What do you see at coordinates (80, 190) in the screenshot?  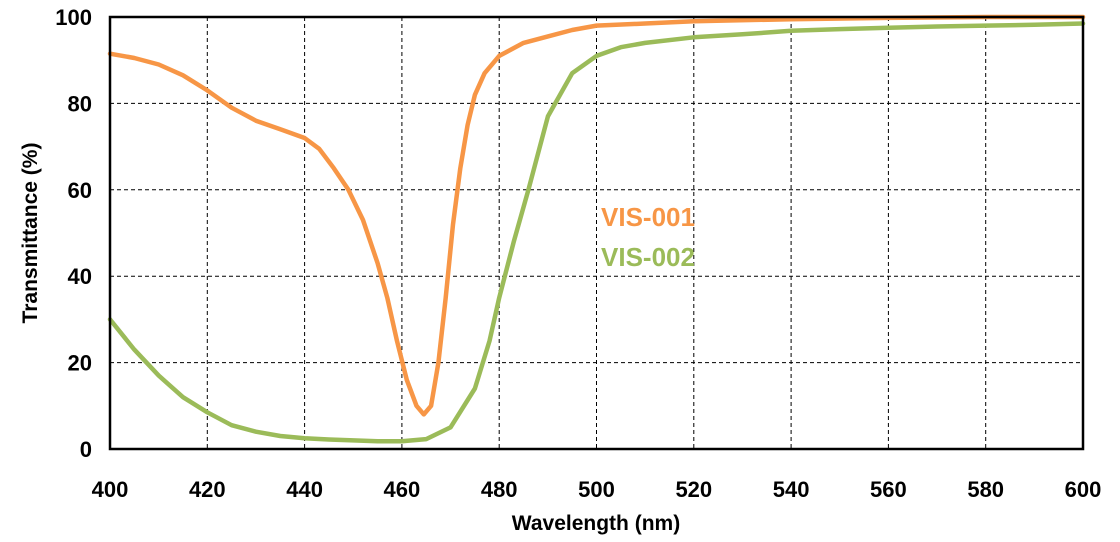 I see `y-tick-label: 60` at bounding box center [80, 190].